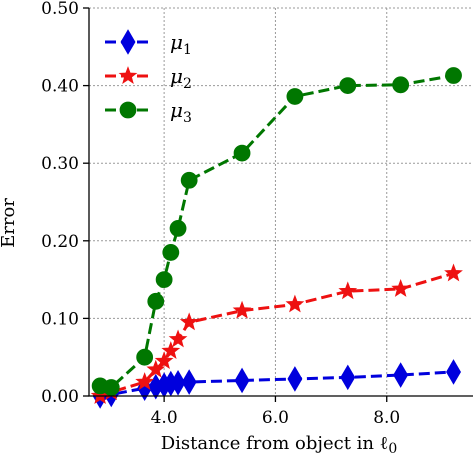 Image resolution: width=474 pixels, height=461 pixels. Describe the element at coordinates (60, 164) in the screenshot. I see `y-tick-label: 0.30` at that location.